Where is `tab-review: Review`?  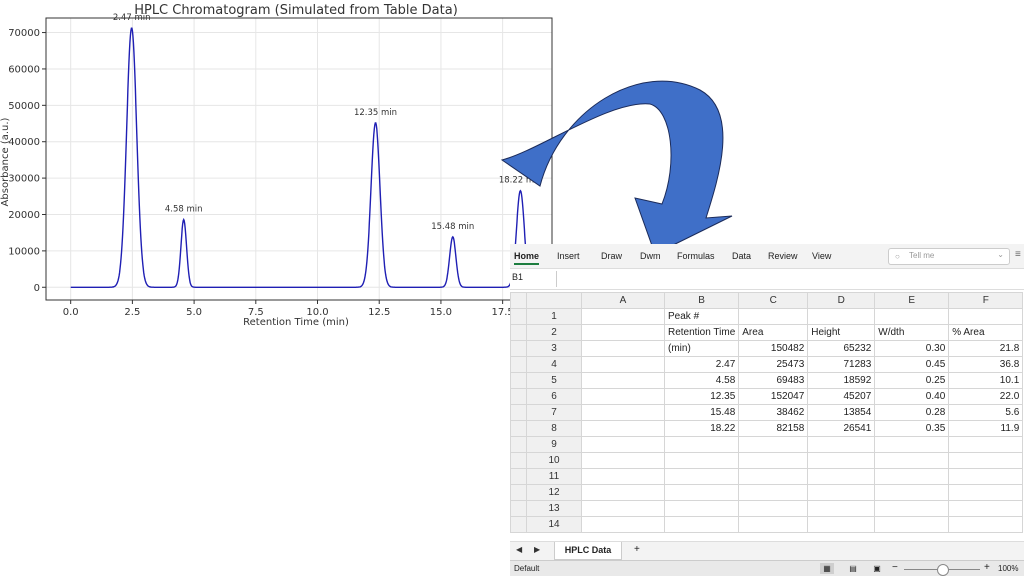
tab-review: Review is located at coordinates (783, 256).